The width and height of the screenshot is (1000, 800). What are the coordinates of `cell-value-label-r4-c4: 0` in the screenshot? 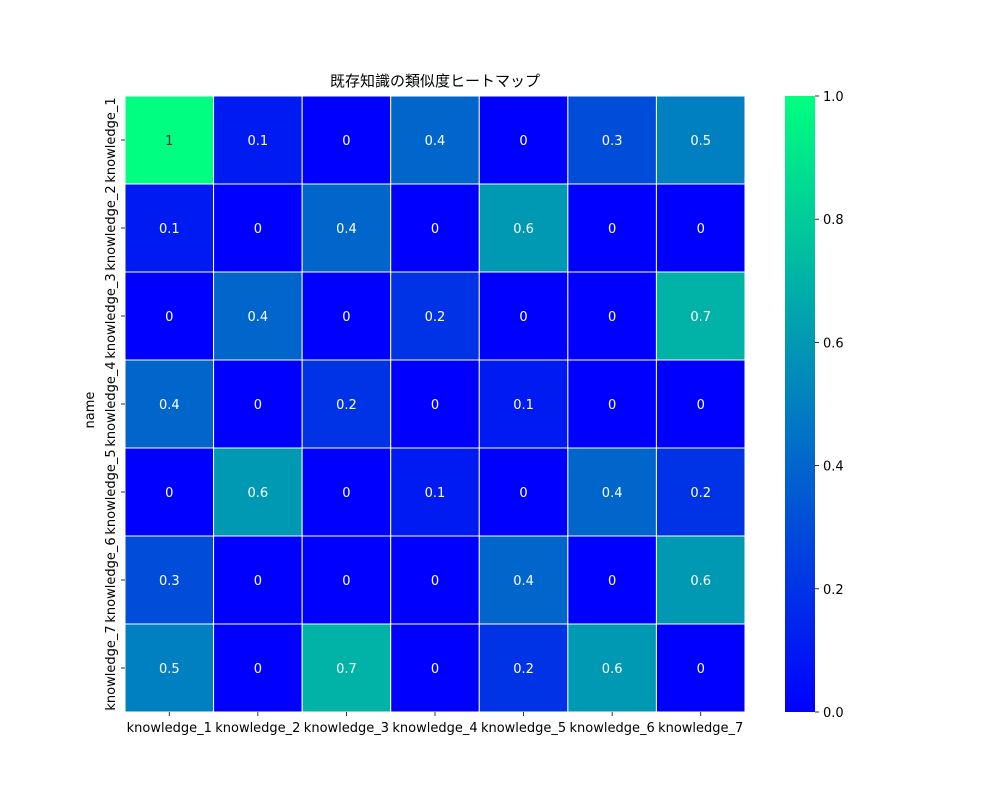 It's located at (435, 405).